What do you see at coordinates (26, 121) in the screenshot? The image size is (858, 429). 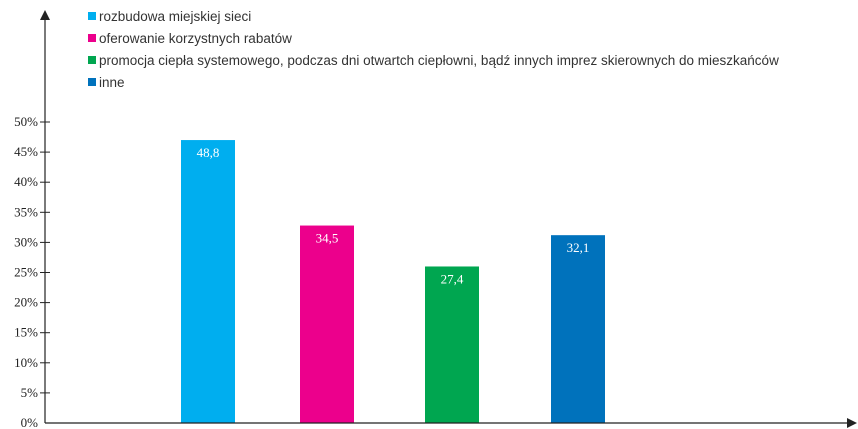 I see `y-tick-label-10: 50%` at bounding box center [26, 121].